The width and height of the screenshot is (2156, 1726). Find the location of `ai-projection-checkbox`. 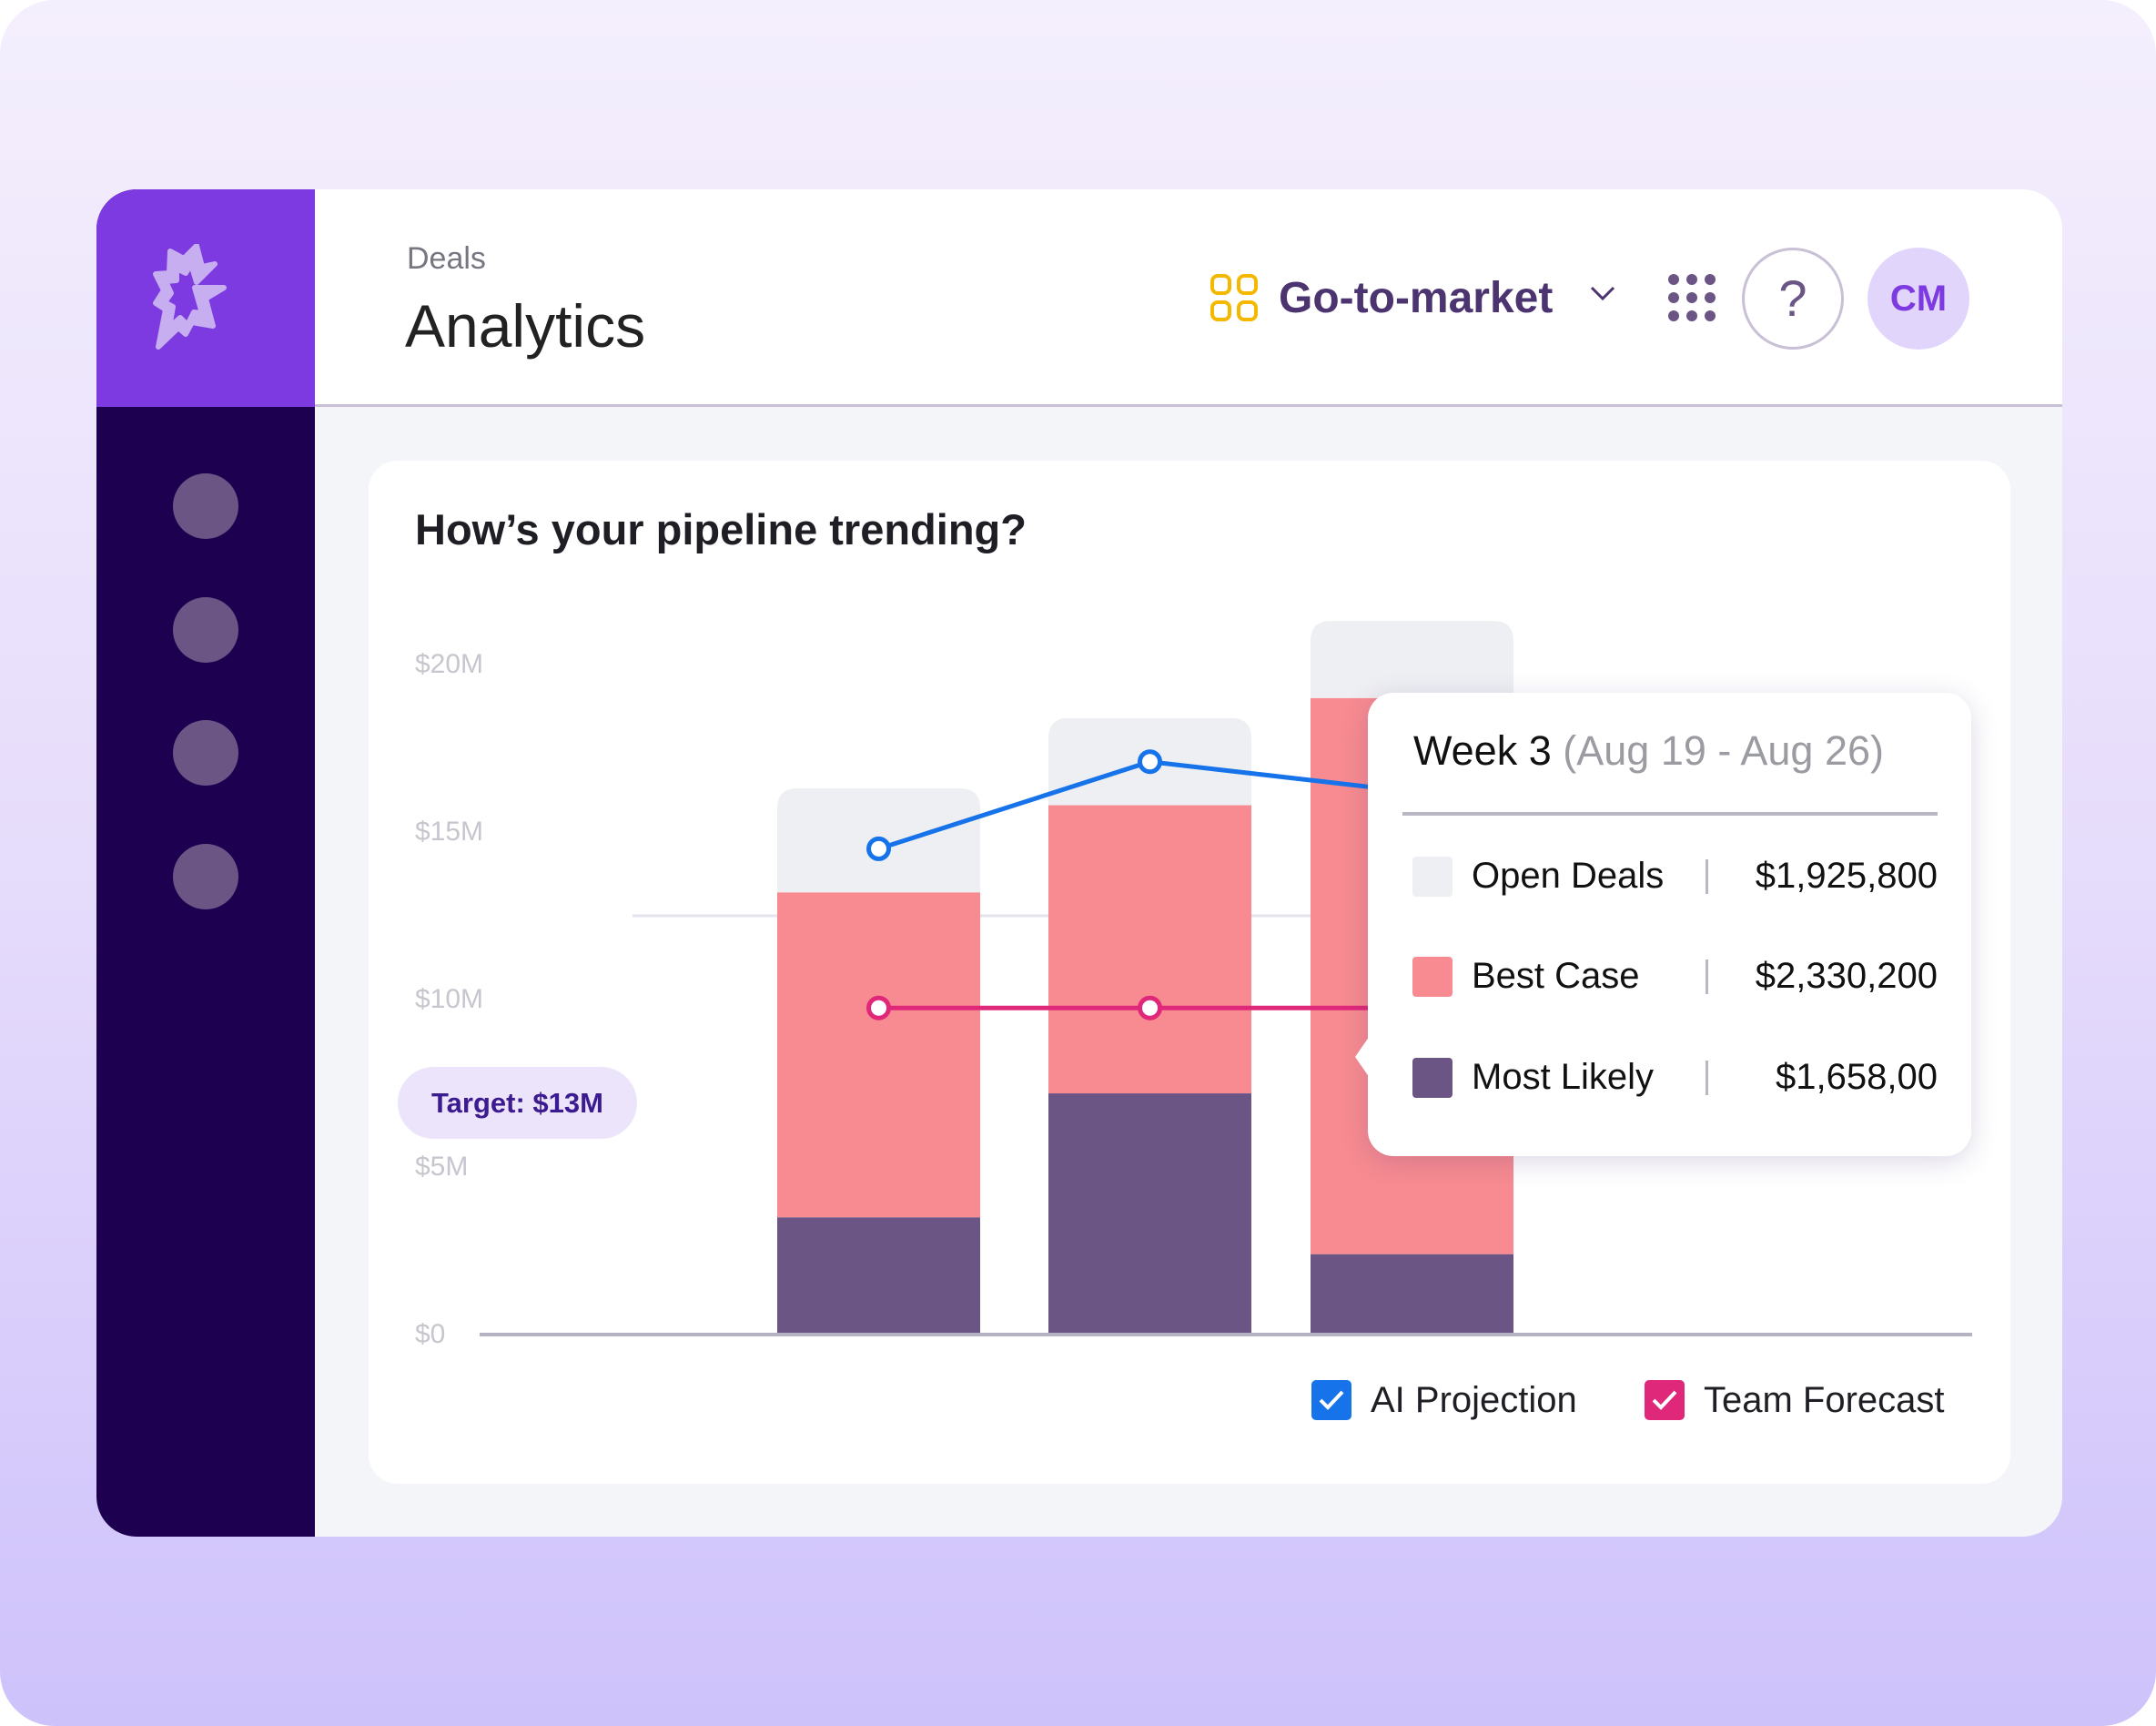

ai-projection-checkbox is located at coordinates (1331, 1400).